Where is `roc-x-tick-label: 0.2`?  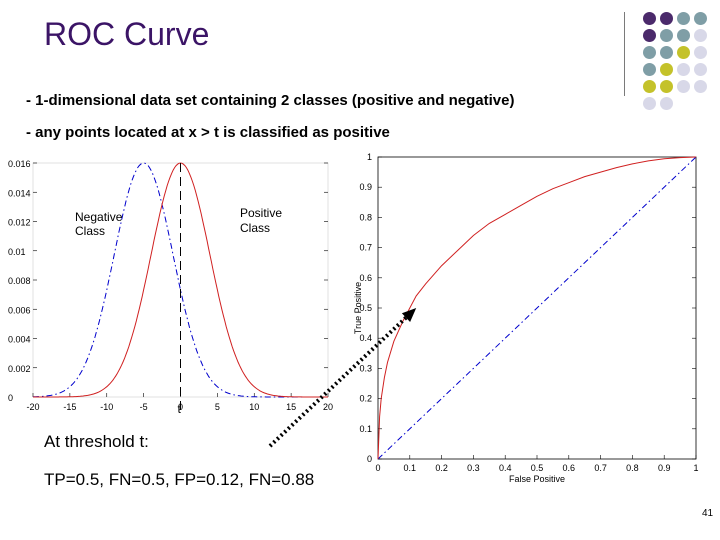
roc-x-tick-label: 0.2 is located at coordinates (441, 468).